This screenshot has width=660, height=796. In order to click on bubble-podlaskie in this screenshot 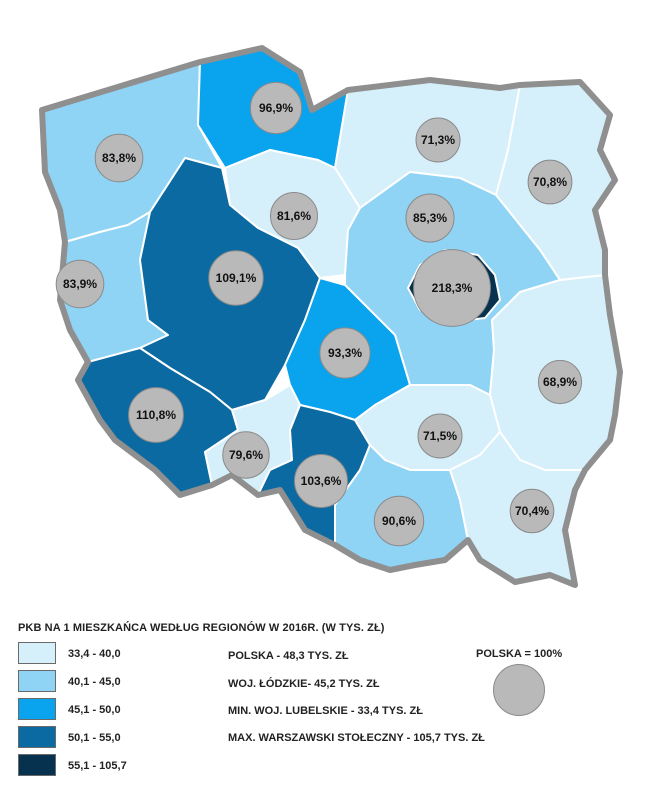, I will do `click(550, 182)`.